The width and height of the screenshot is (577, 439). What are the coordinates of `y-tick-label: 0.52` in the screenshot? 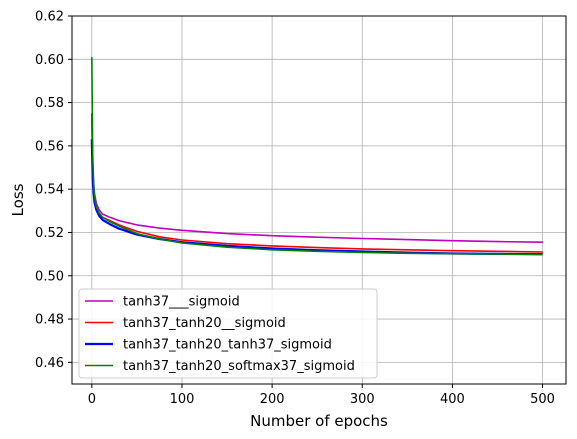 It's located at (49, 233).